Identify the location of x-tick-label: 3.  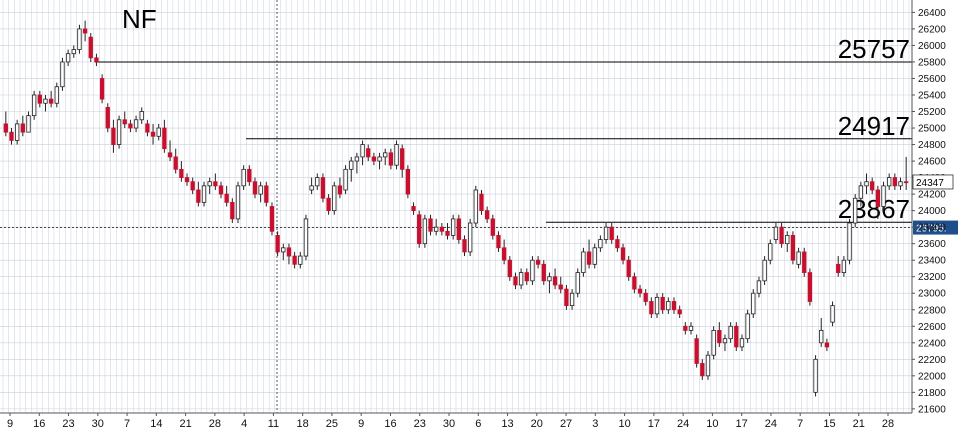
(595, 424).